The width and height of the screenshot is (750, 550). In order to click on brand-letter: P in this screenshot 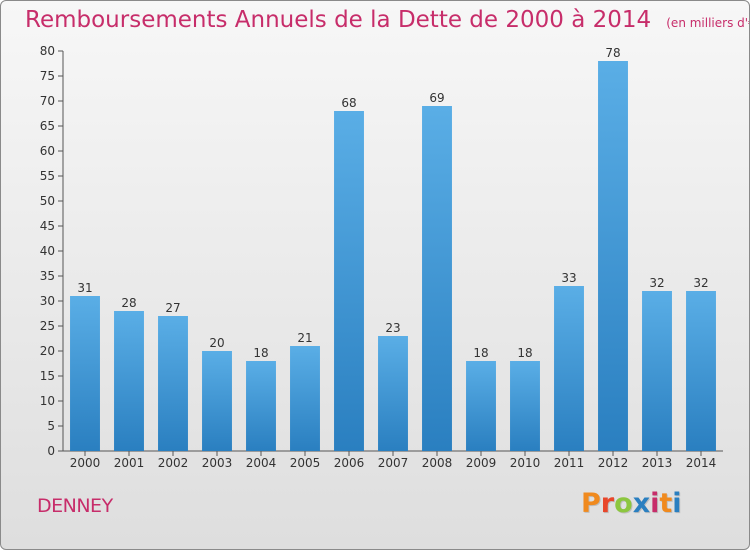, I will do `click(591, 503)`.